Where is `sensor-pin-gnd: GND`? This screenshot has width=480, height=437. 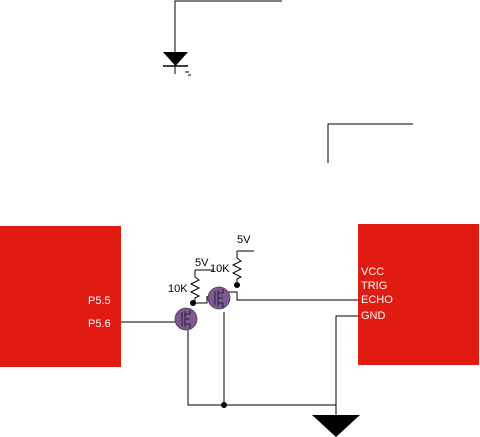 sensor-pin-gnd: GND is located at coordinates (373, 316).